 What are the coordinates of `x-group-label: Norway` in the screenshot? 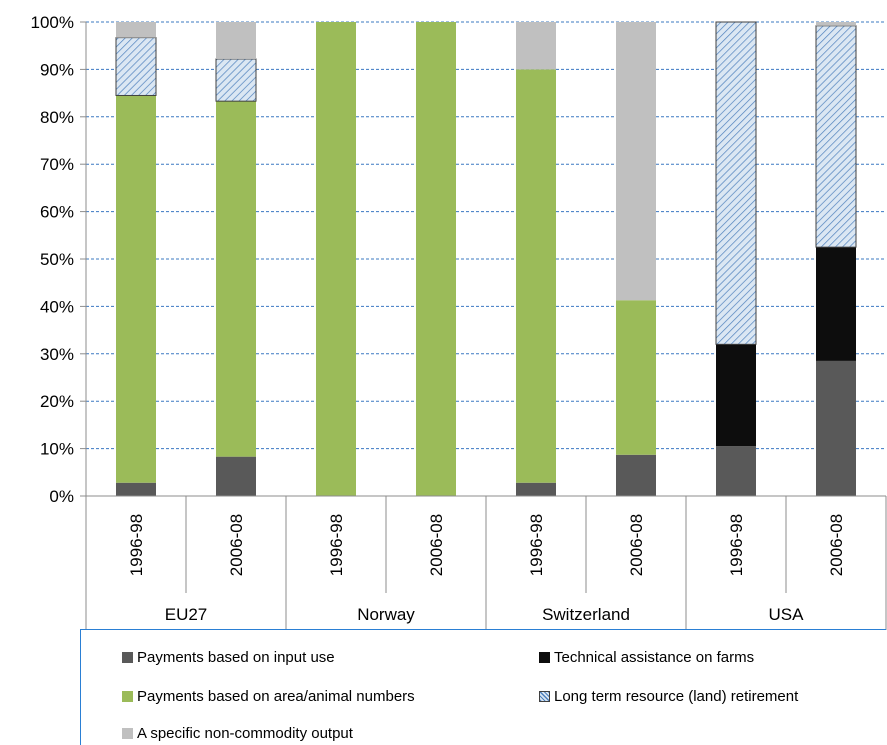 It's located at (386, 614).